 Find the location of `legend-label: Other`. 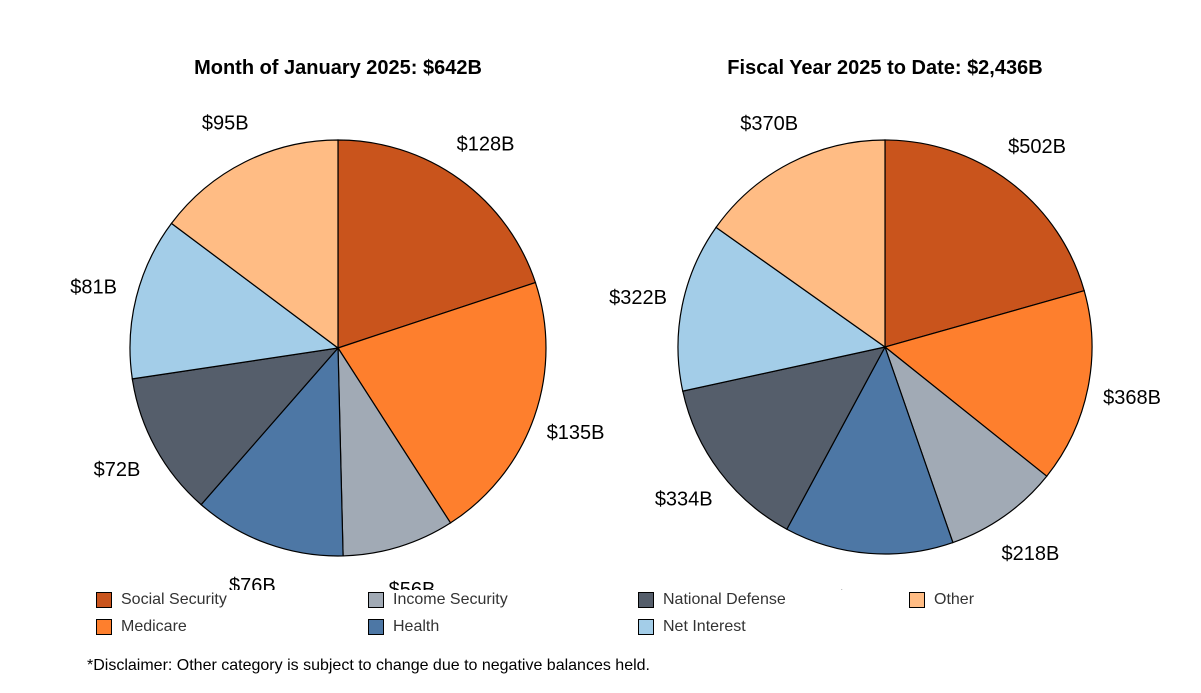

legend-label: Other is located at coordinates (954, 599).